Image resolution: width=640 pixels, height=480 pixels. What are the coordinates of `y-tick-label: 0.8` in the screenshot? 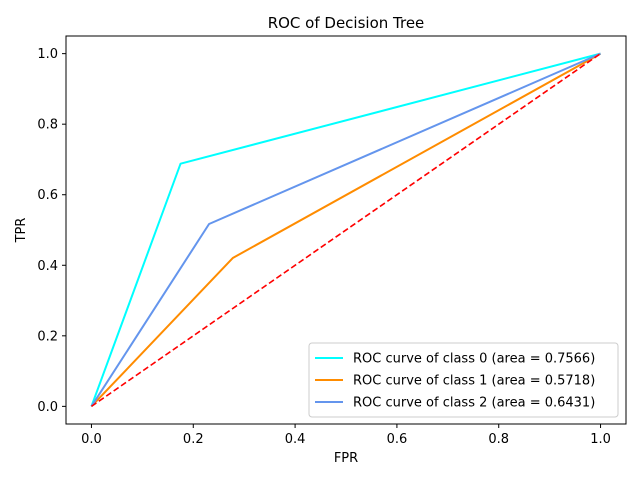 It's located at (47, 125).